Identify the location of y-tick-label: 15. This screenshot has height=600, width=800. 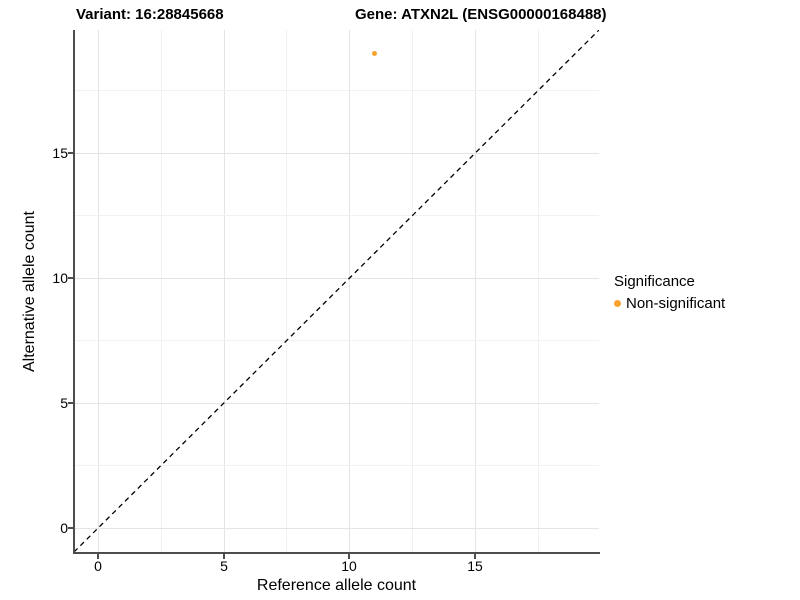
(60, 153).